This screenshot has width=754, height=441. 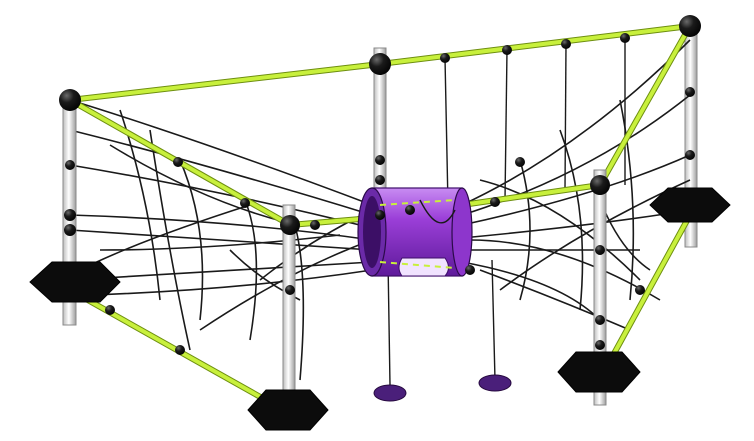 I want to click on disc-left, so click(x=390, y=393).